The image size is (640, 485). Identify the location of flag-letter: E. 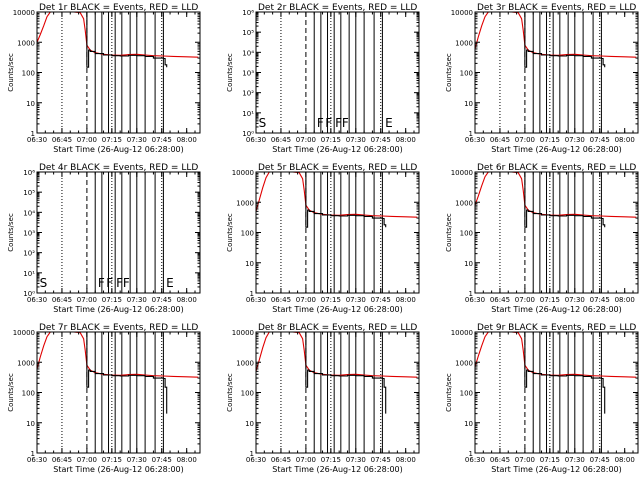
(389, 123).